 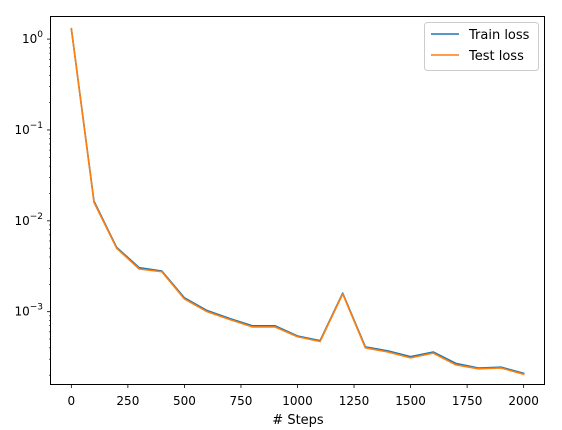 I want to click on y-tick-label: 10⁻², so click(x=28, y=220).